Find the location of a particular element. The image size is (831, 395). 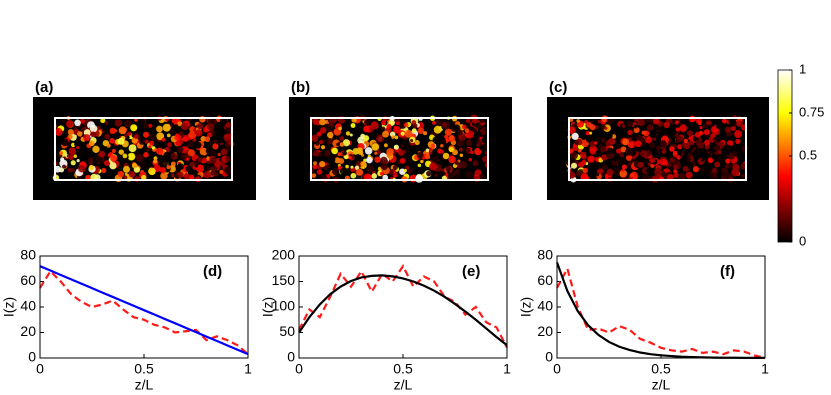

x-tick-label: 0.5 is located at coordinates (661, 369).